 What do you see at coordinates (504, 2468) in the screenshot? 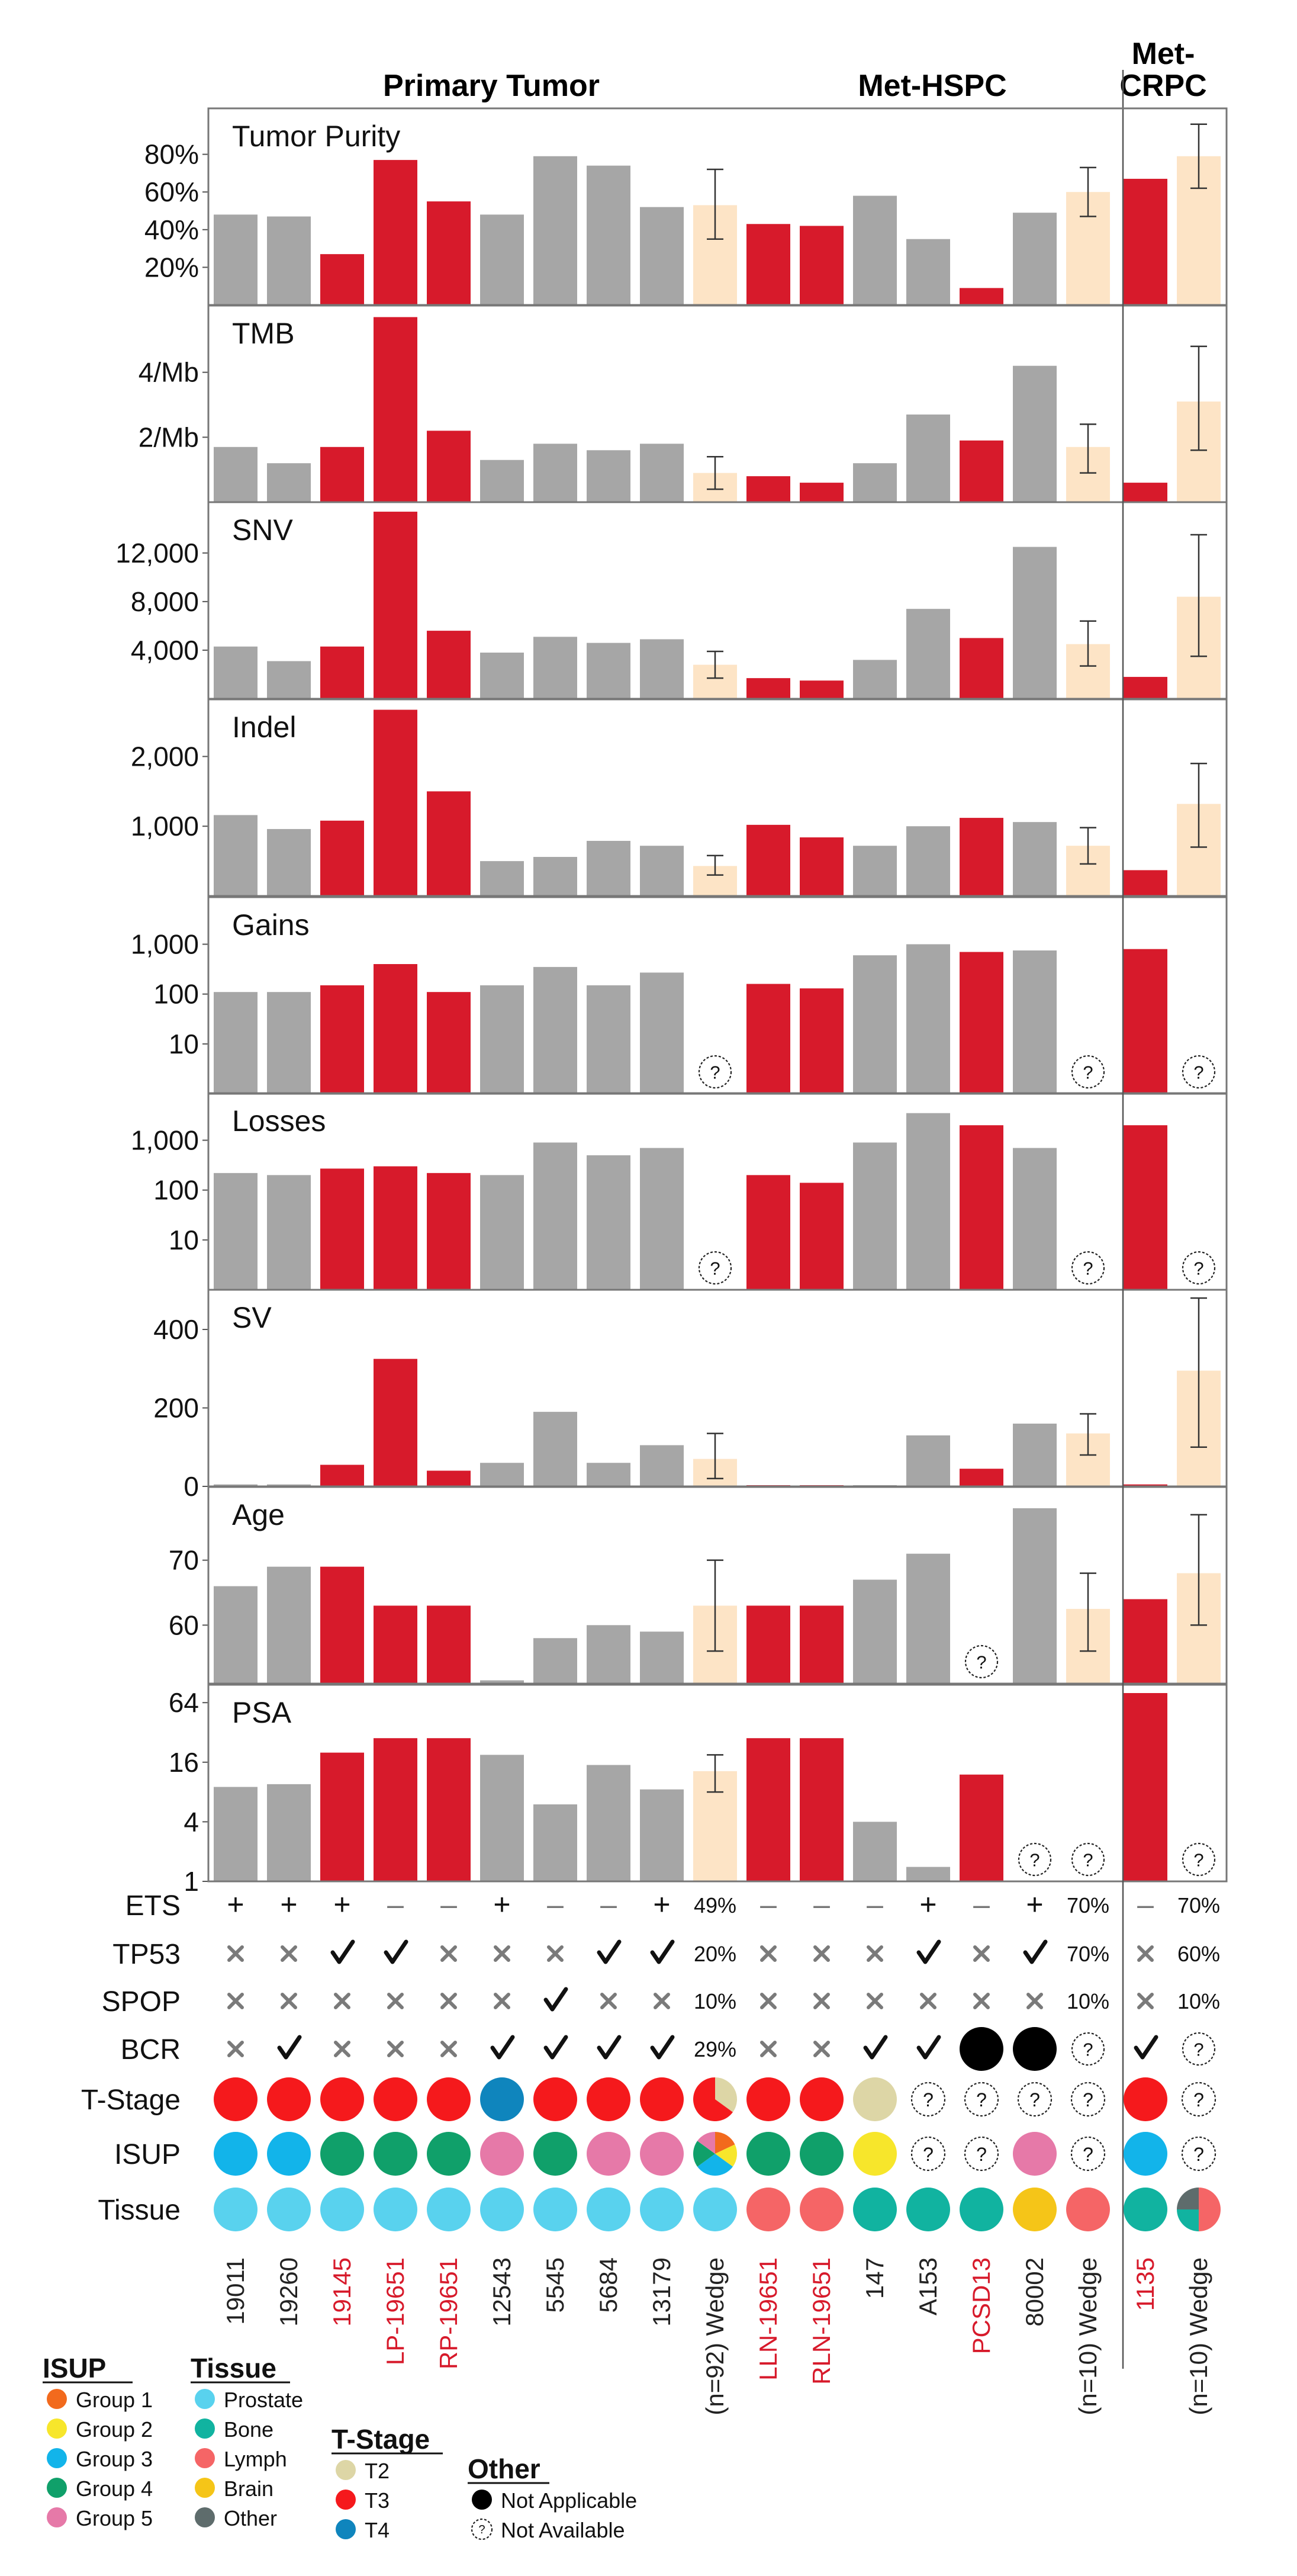
I see `legend-title: Other` at bounding box center [504, 2468].